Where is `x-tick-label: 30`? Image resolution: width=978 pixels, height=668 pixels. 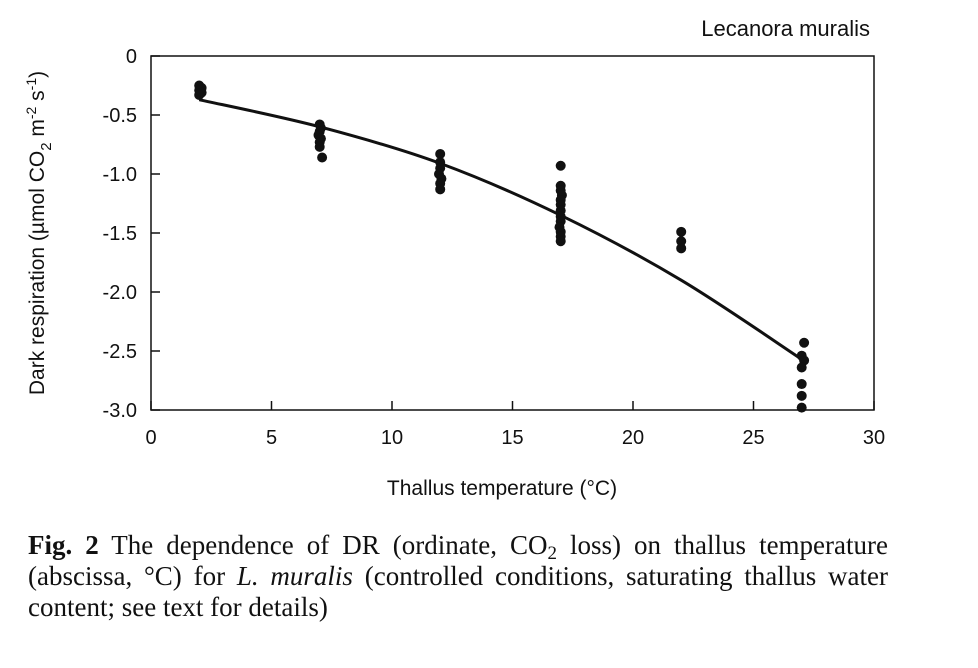 x-tick-label: 30 is located at coordinates (874, 438).